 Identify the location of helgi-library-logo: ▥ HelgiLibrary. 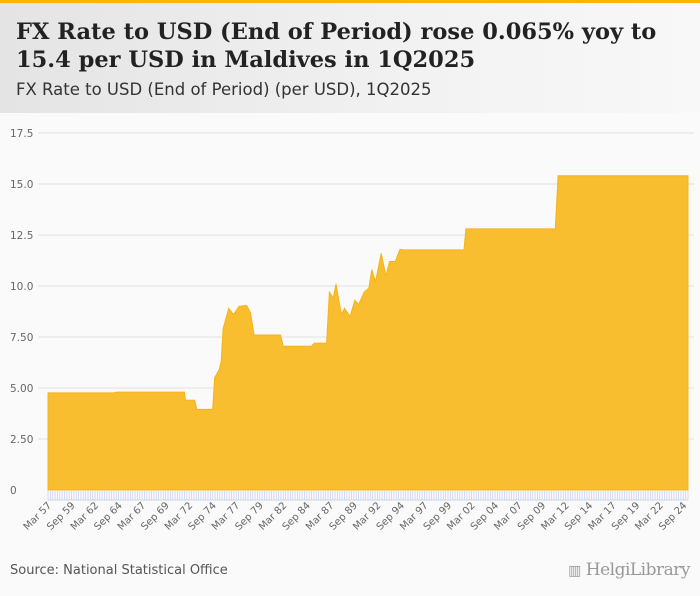
(629, 570).